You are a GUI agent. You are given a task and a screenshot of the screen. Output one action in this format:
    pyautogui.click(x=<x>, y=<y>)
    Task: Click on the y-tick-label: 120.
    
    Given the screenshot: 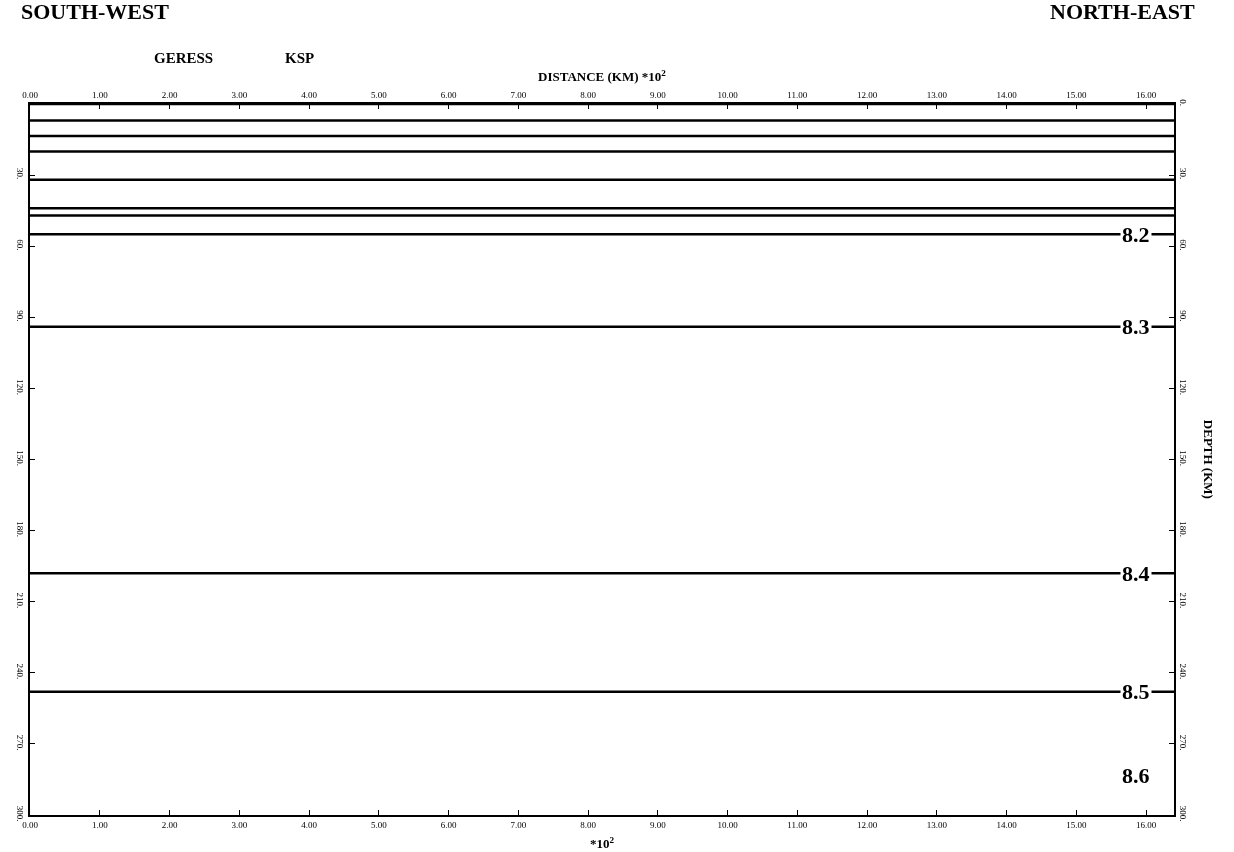 What is the action you would take?
    pyautogui.click(x=20, y=387)
    